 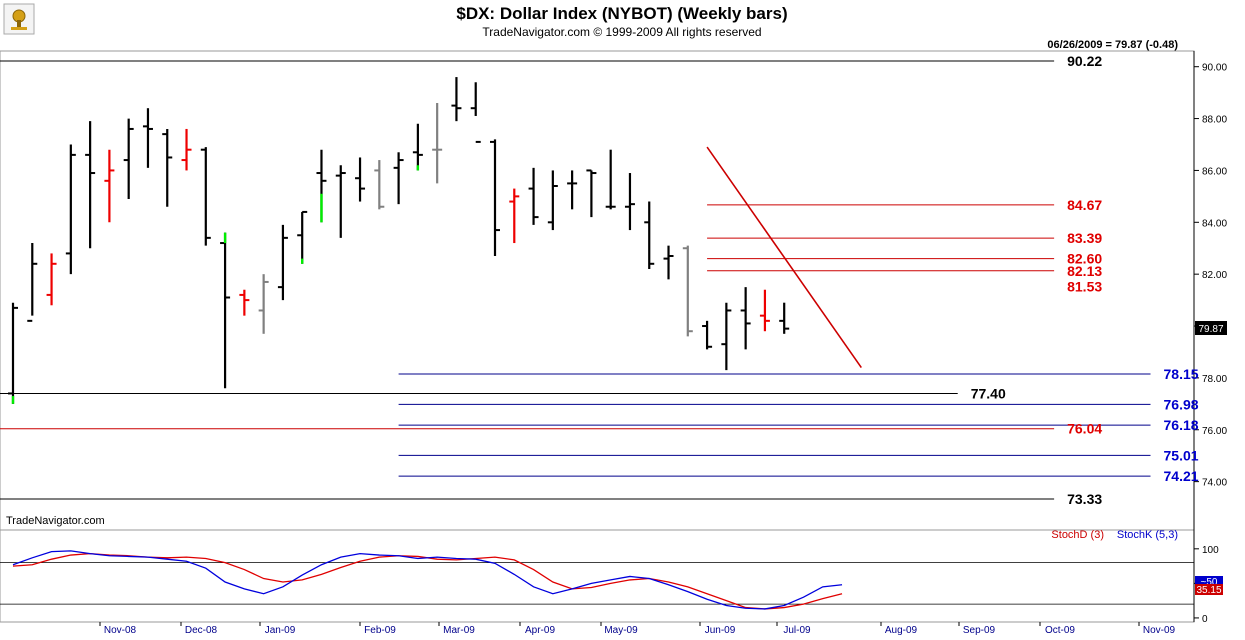 What do you see at coordinates (1147, 535) in the screenshot?
I see `stochk-legend: StochK (5,3)` at bounding box center [1147, 535].